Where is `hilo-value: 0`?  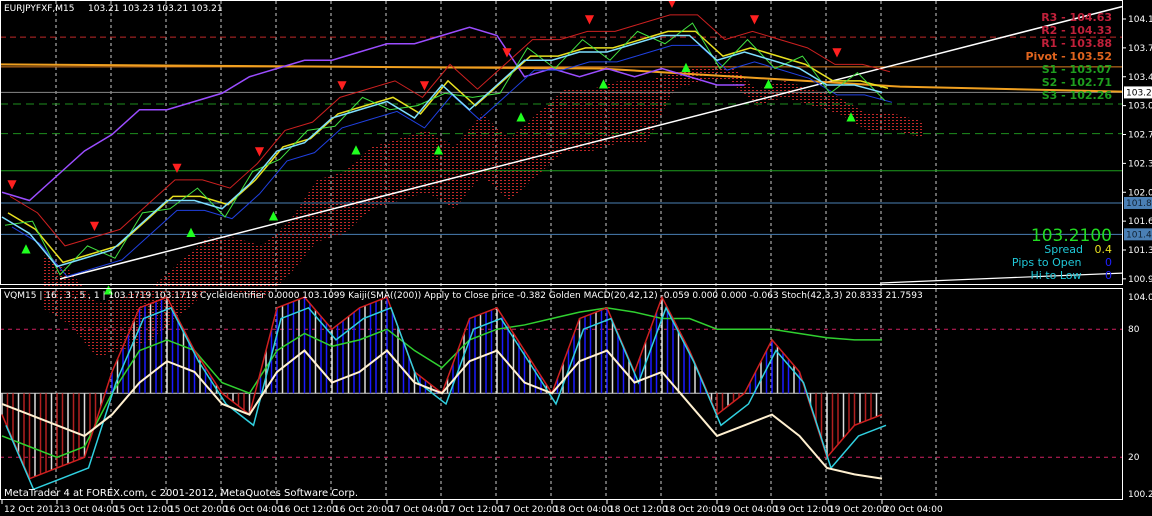 hilo-value: 0 is located at coordinates (1108, 275).